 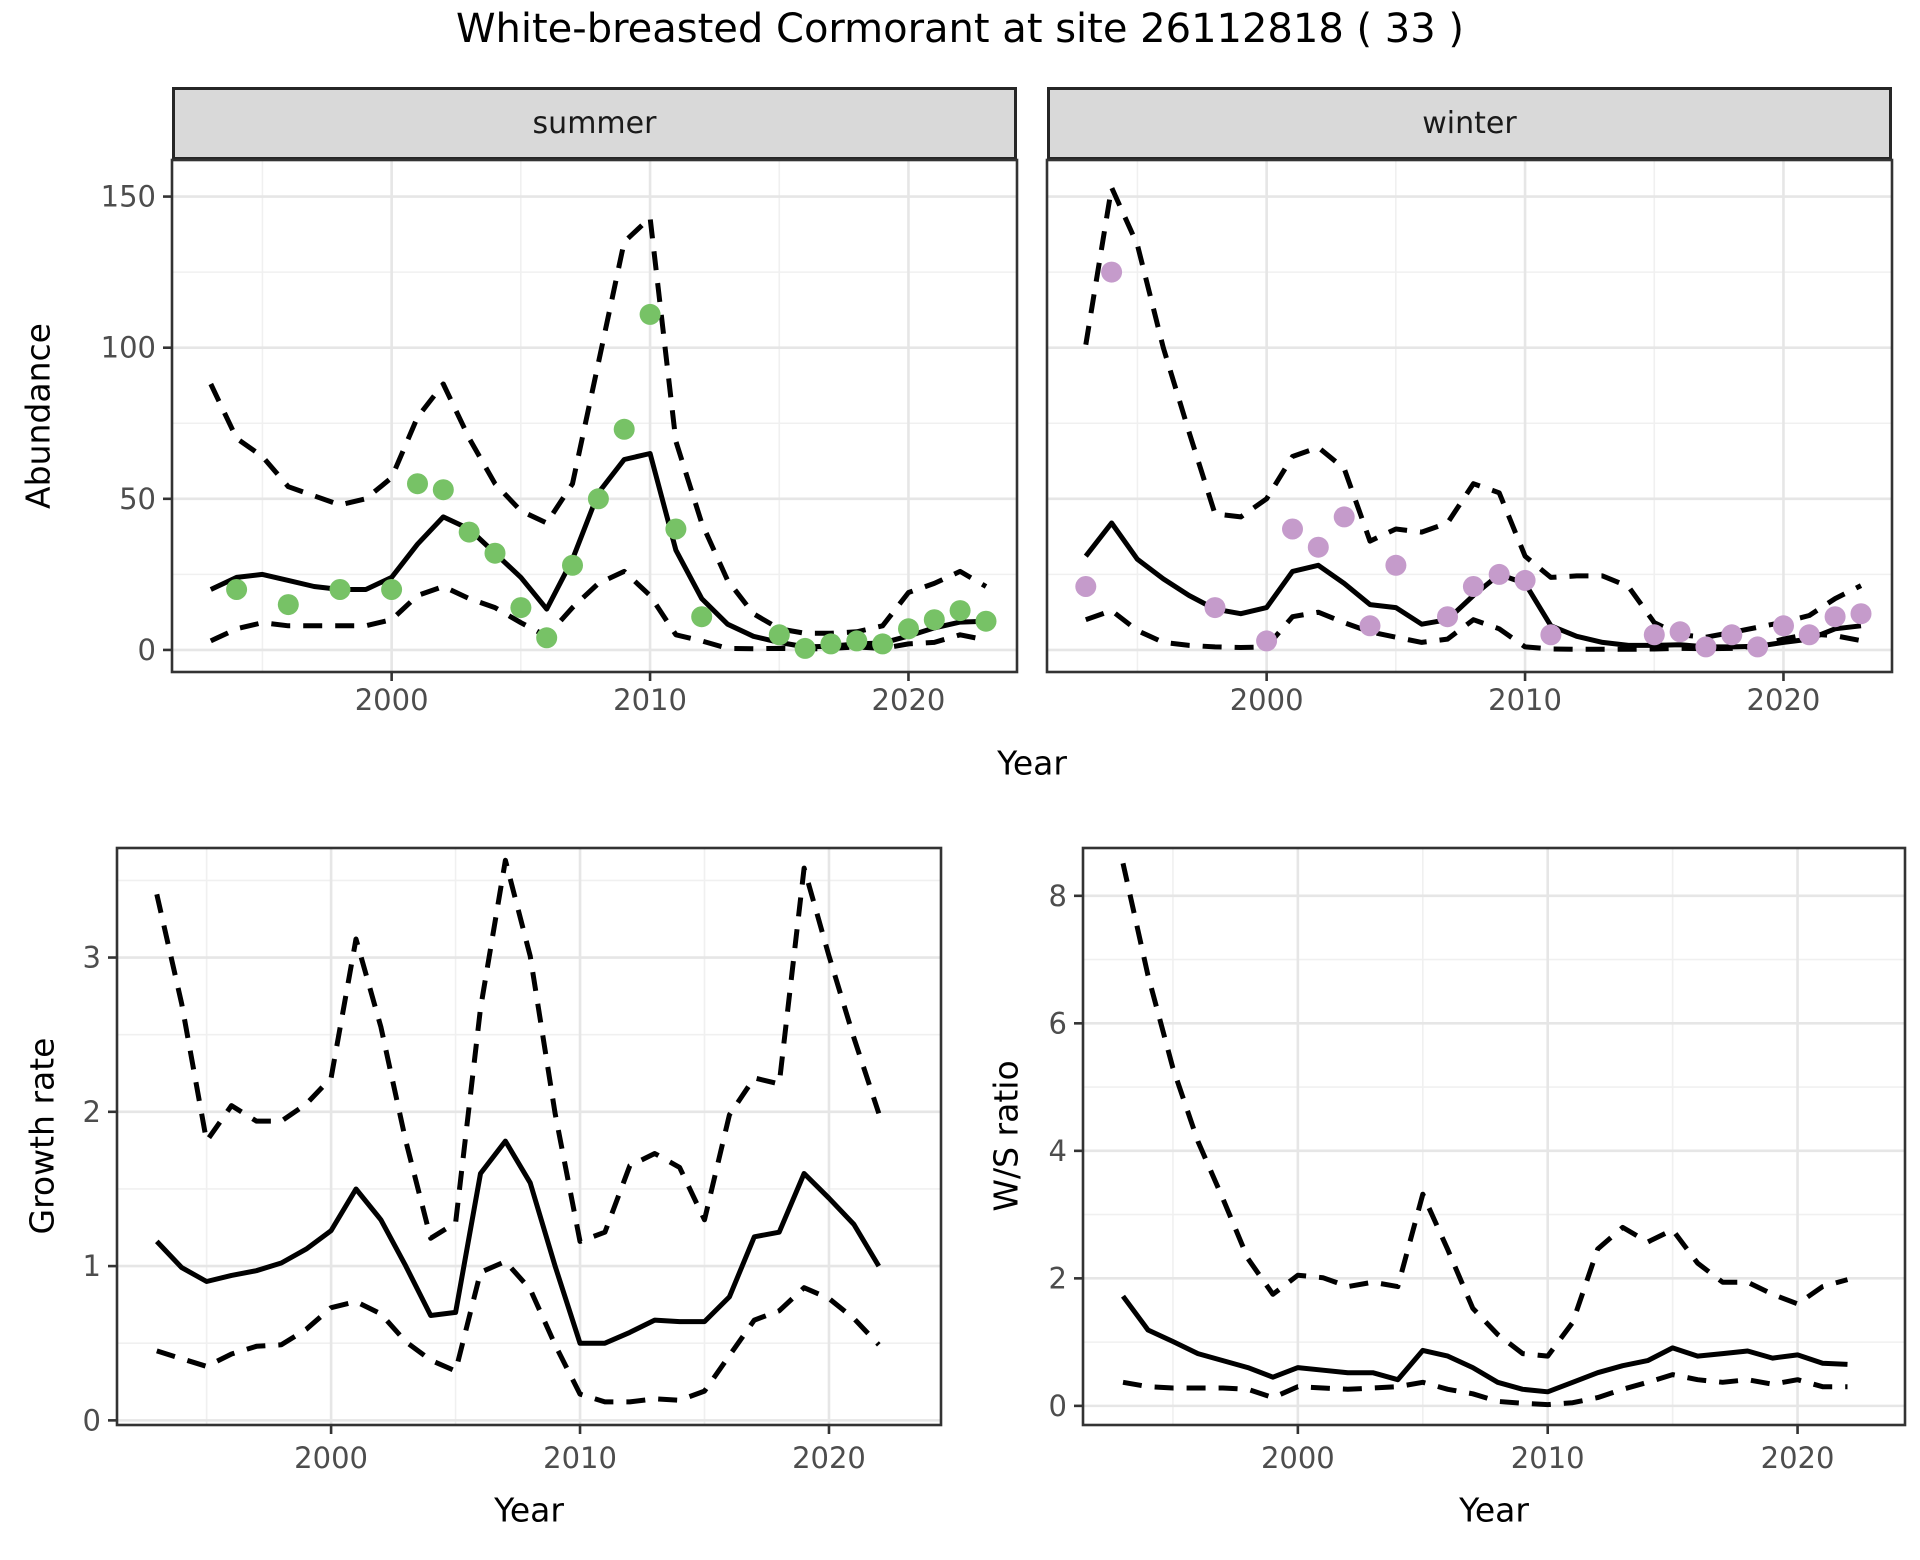 What do you see at coordinates (128, 348) in the screenshot?
I see `abundance-summer-ytick-label: 100` at bounding box center [128, 348].